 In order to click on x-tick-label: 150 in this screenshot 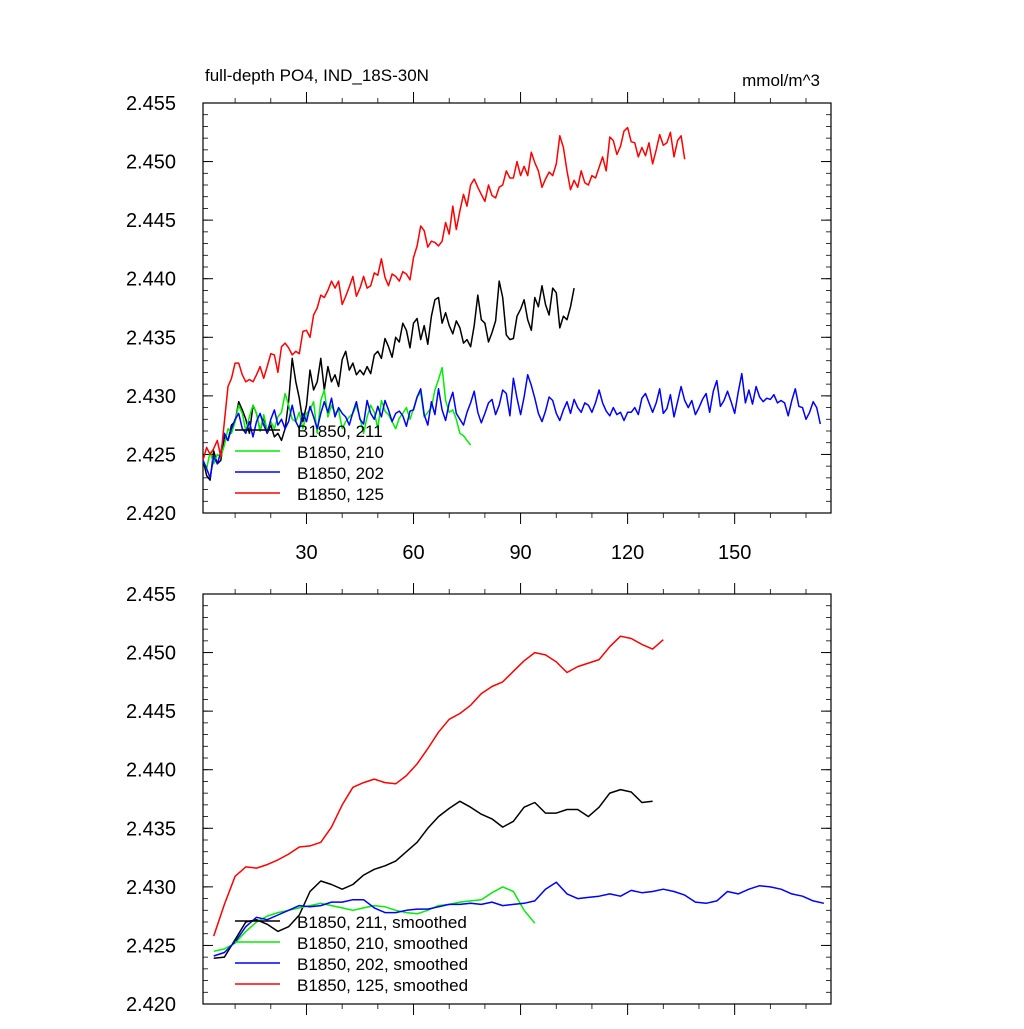, I will do `click(734, 553)`.